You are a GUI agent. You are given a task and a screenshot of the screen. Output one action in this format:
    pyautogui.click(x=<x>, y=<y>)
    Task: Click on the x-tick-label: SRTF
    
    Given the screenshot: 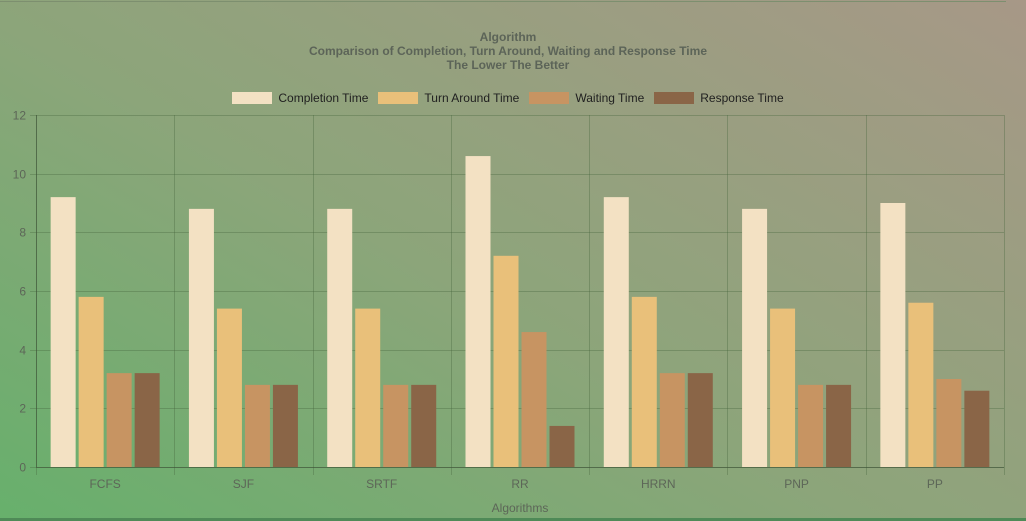 What is the action you would take?
    pyautogui.click(x=381, y=484)
    